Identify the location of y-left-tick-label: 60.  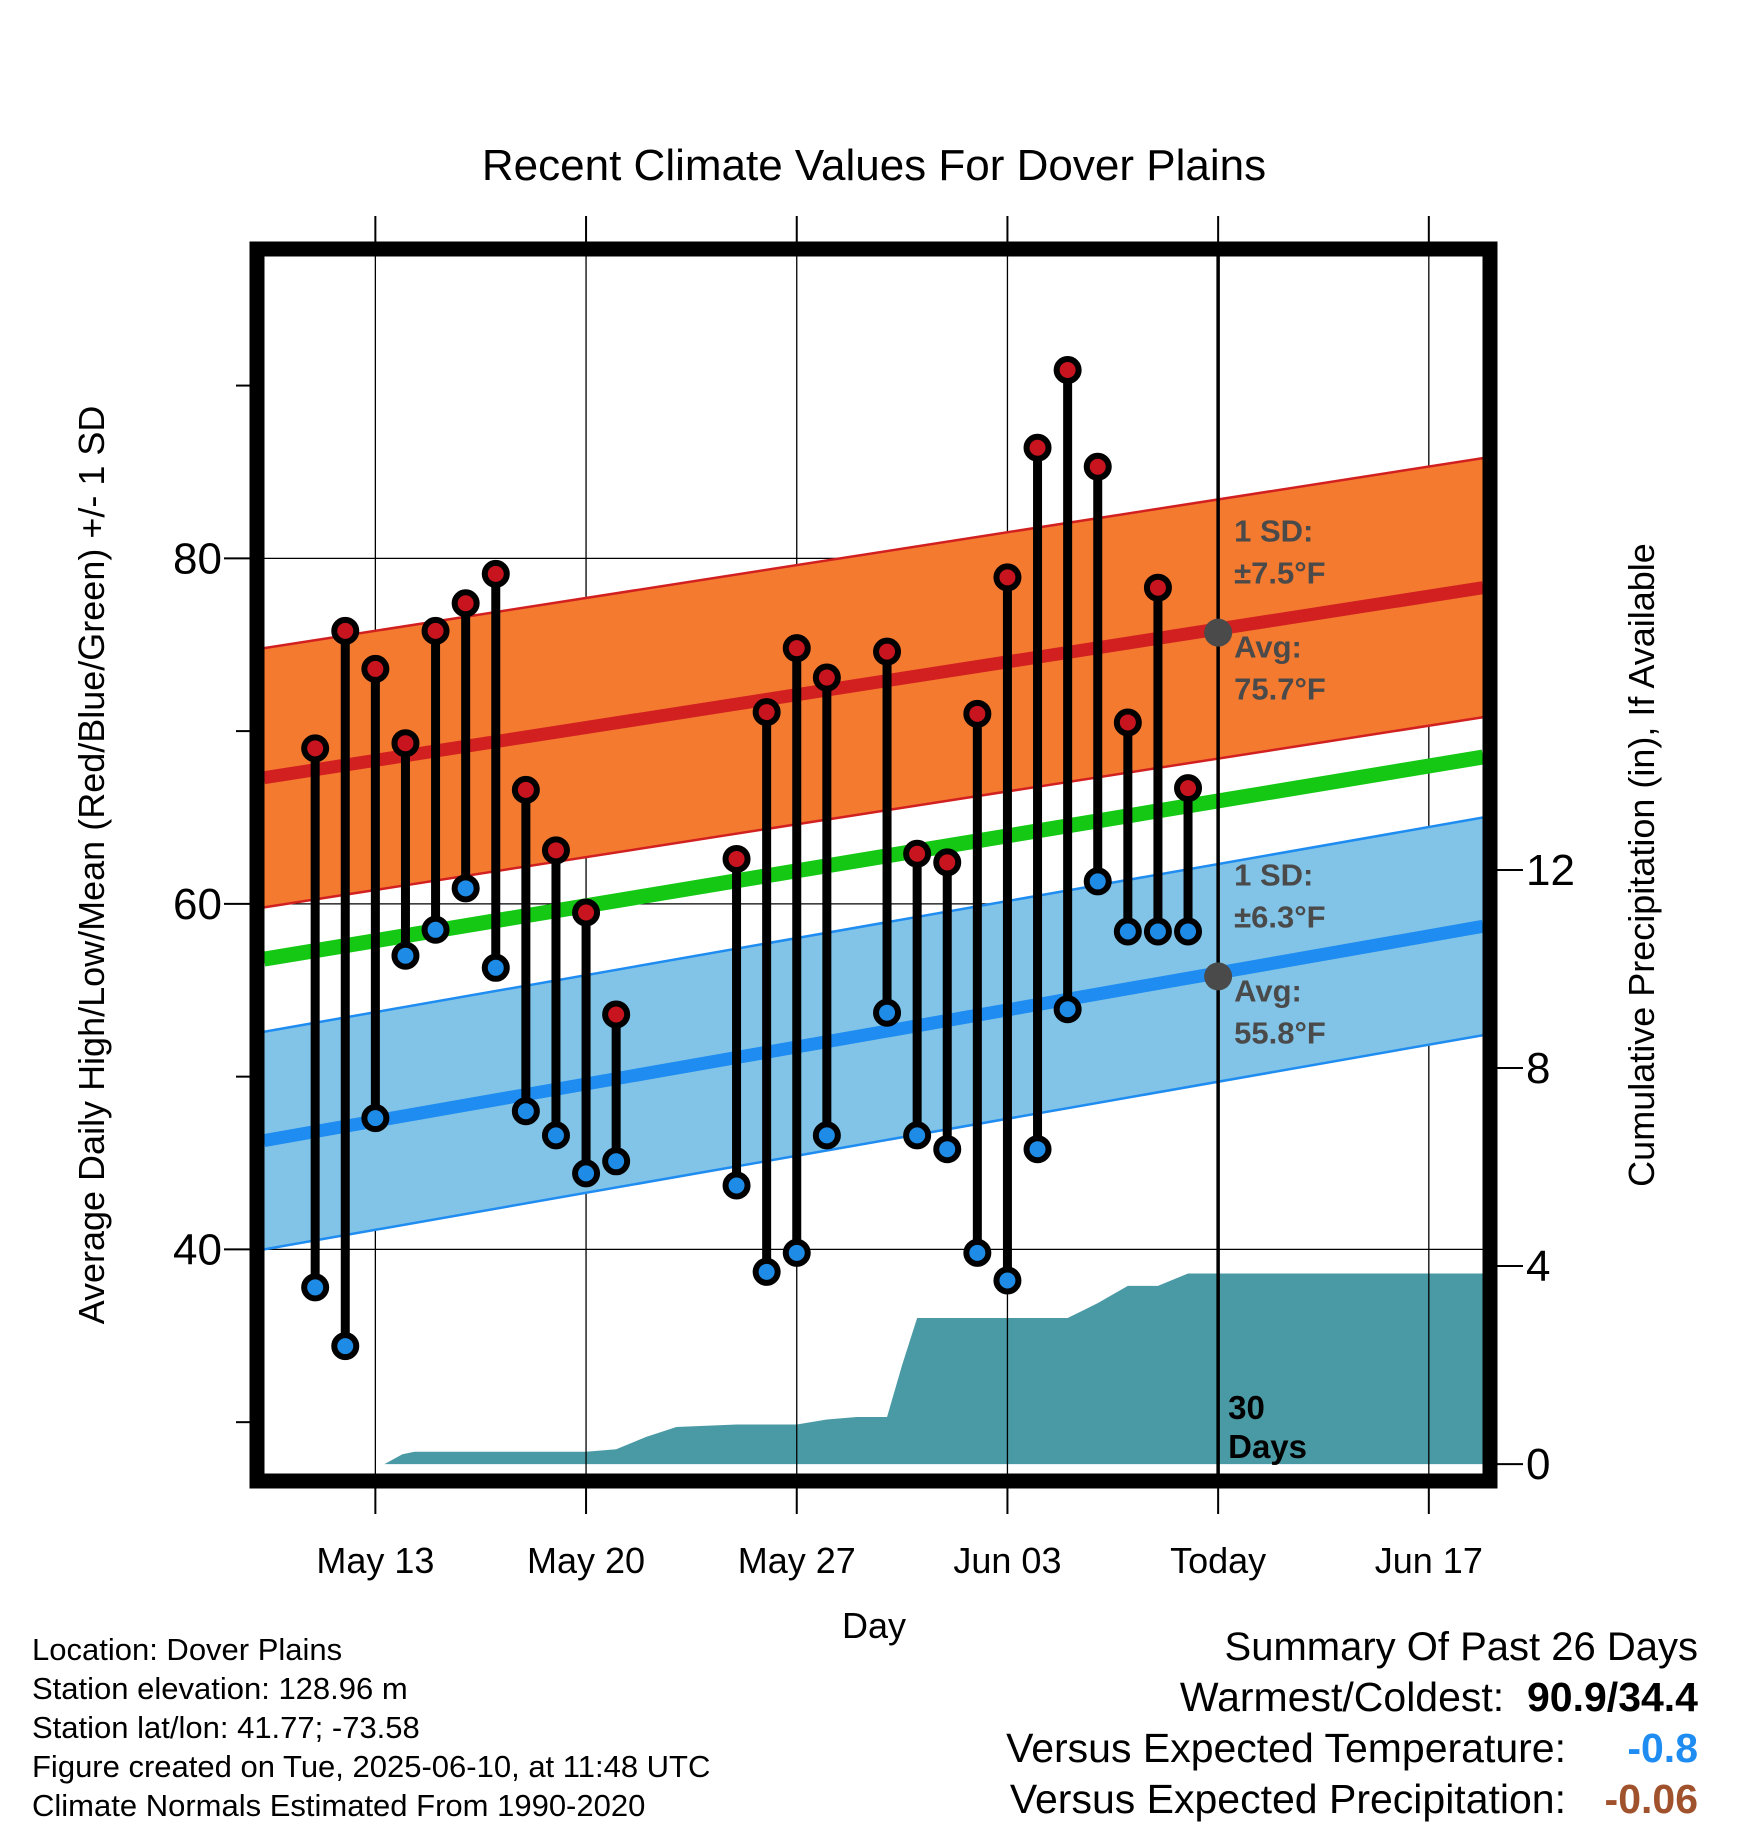
(197, 904).